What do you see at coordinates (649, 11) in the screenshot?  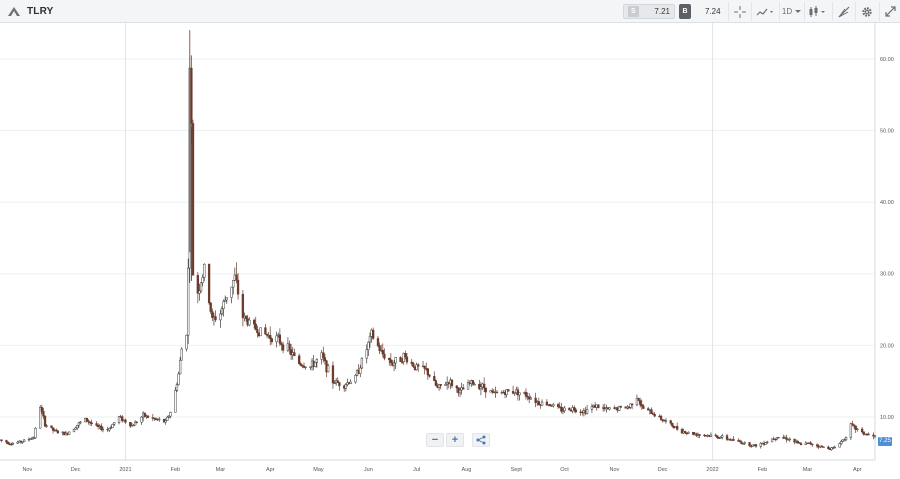 I see `sell-button: S 7.21` at bounding box center [649, 11].